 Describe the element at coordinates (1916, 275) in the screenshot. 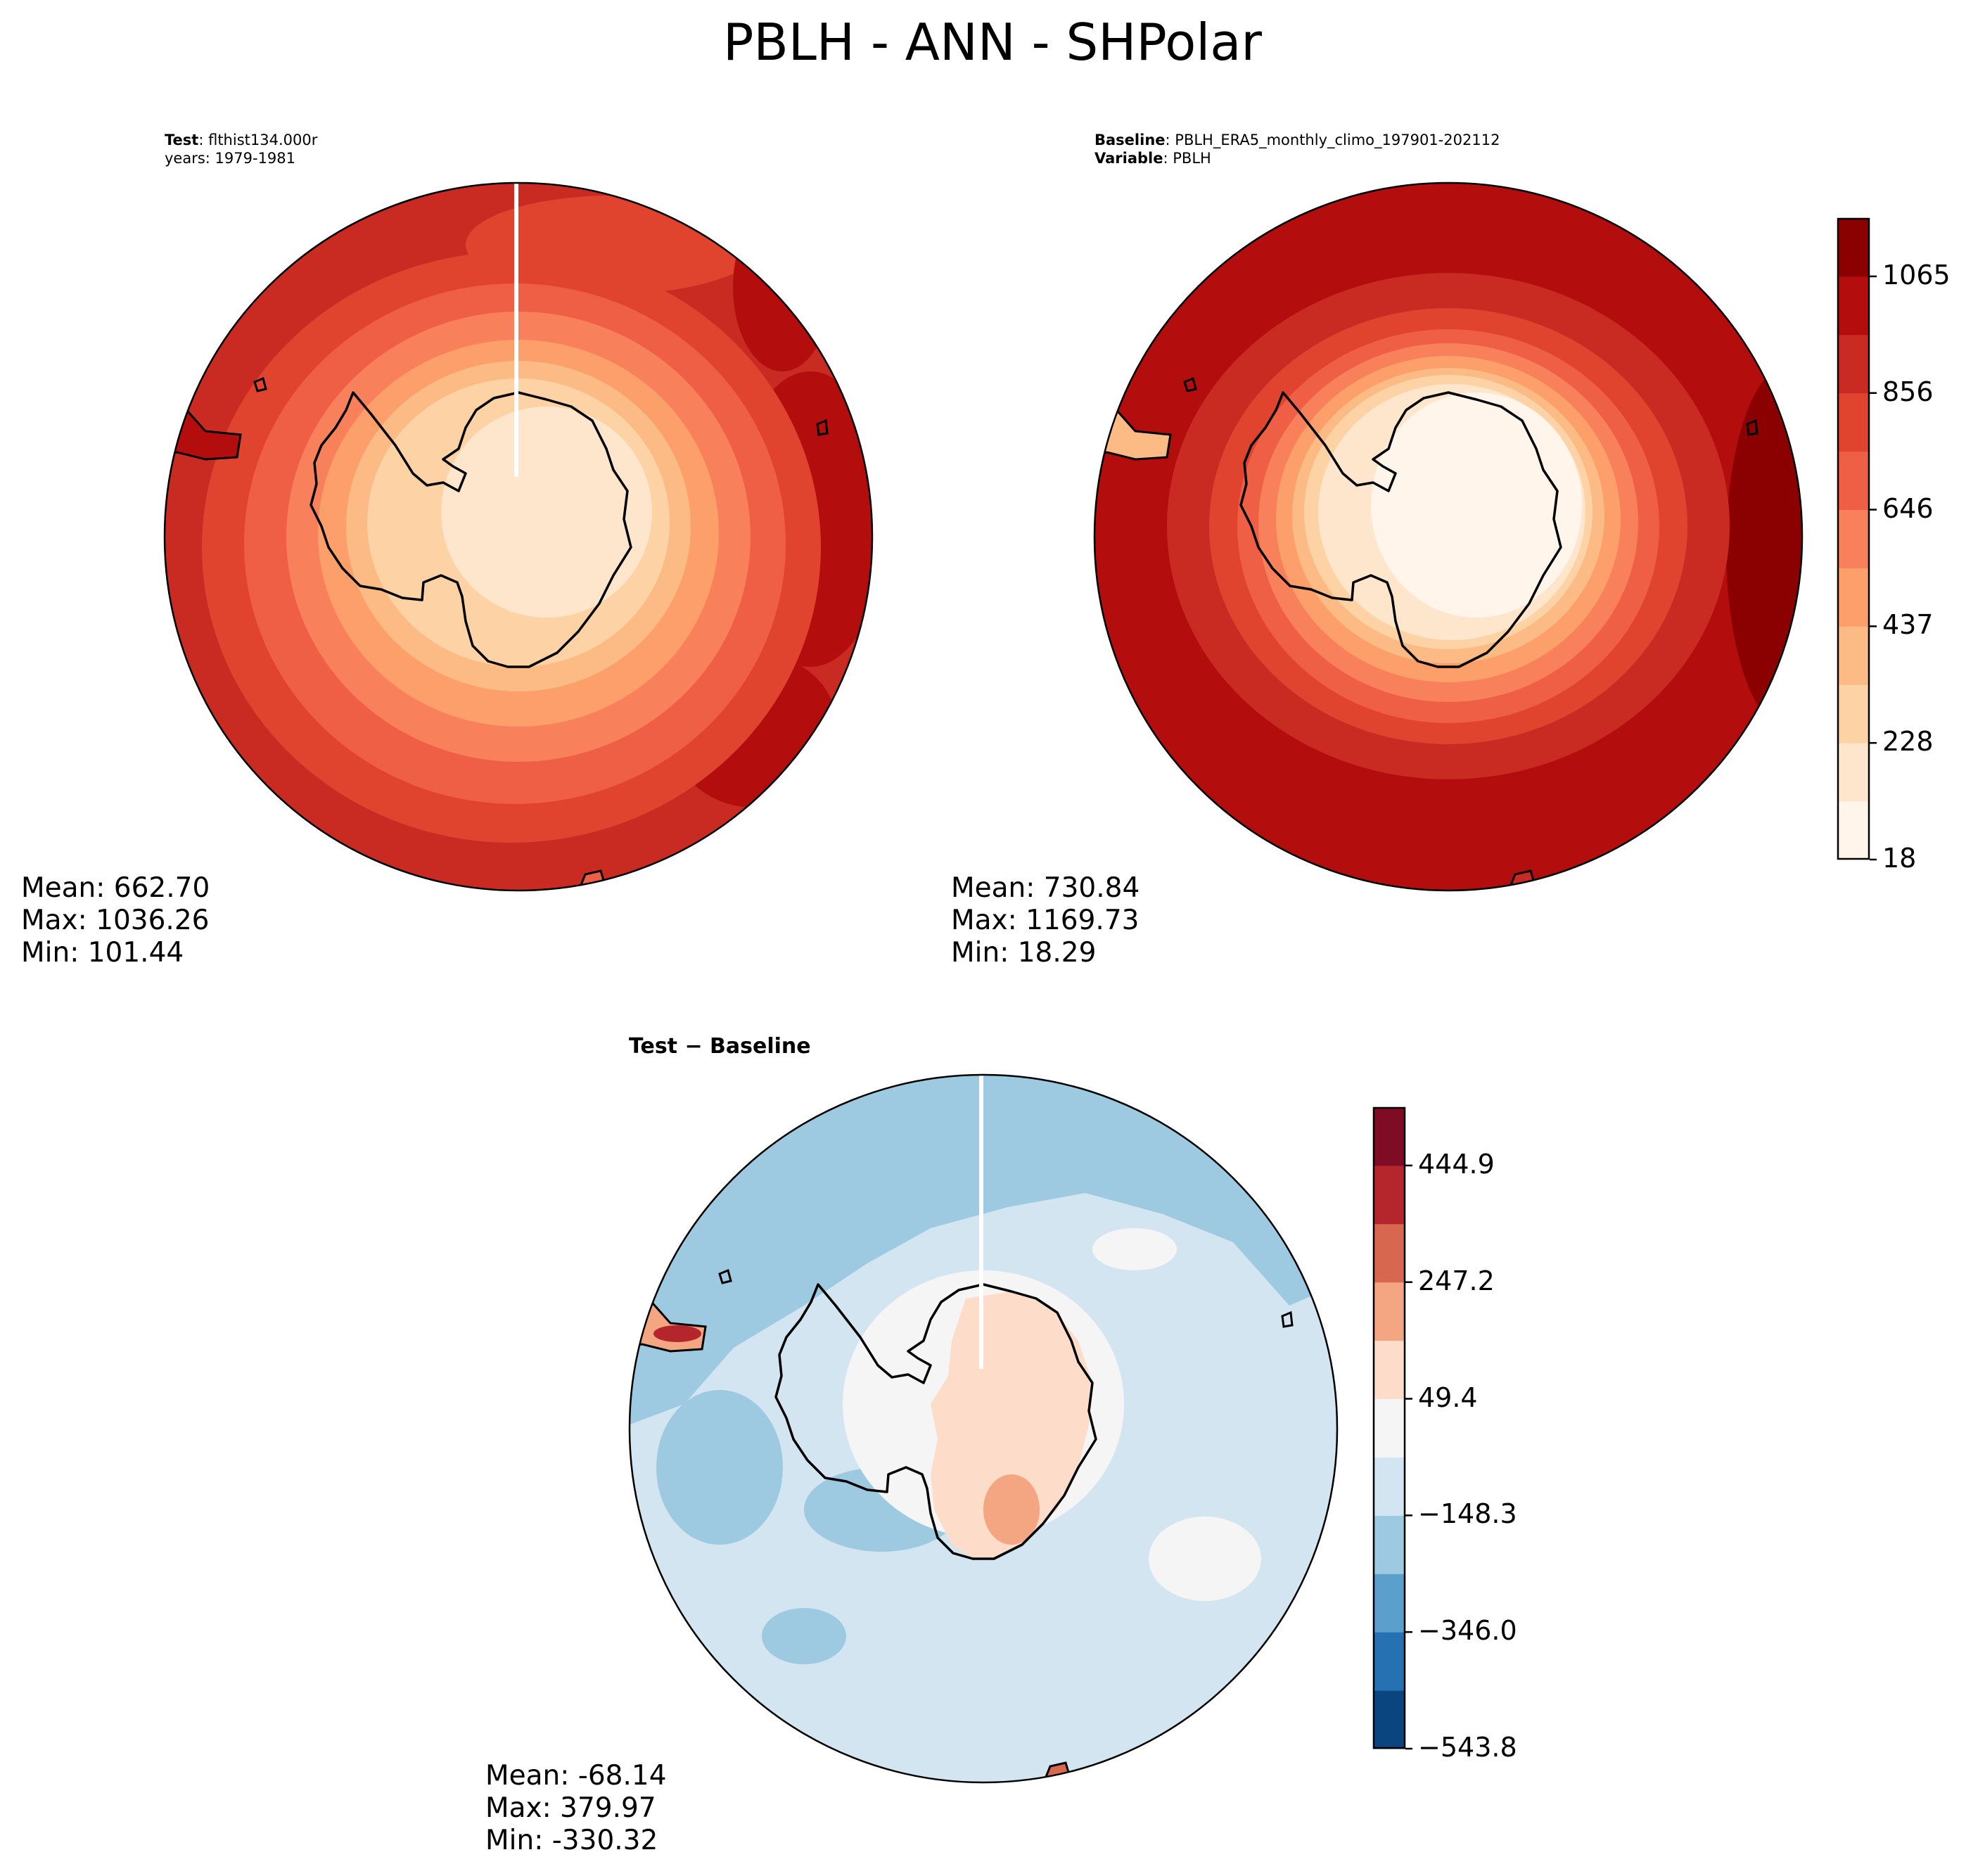

I see `baseline-colorbar-tick-label: 1065` at that location.